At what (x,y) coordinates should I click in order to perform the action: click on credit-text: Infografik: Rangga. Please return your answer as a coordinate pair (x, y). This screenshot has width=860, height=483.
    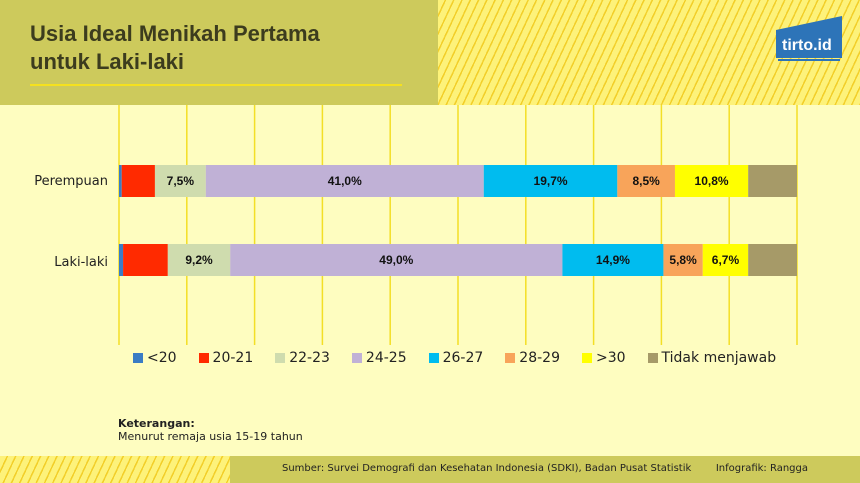
    Looking at the image, I should click on (761, 468).